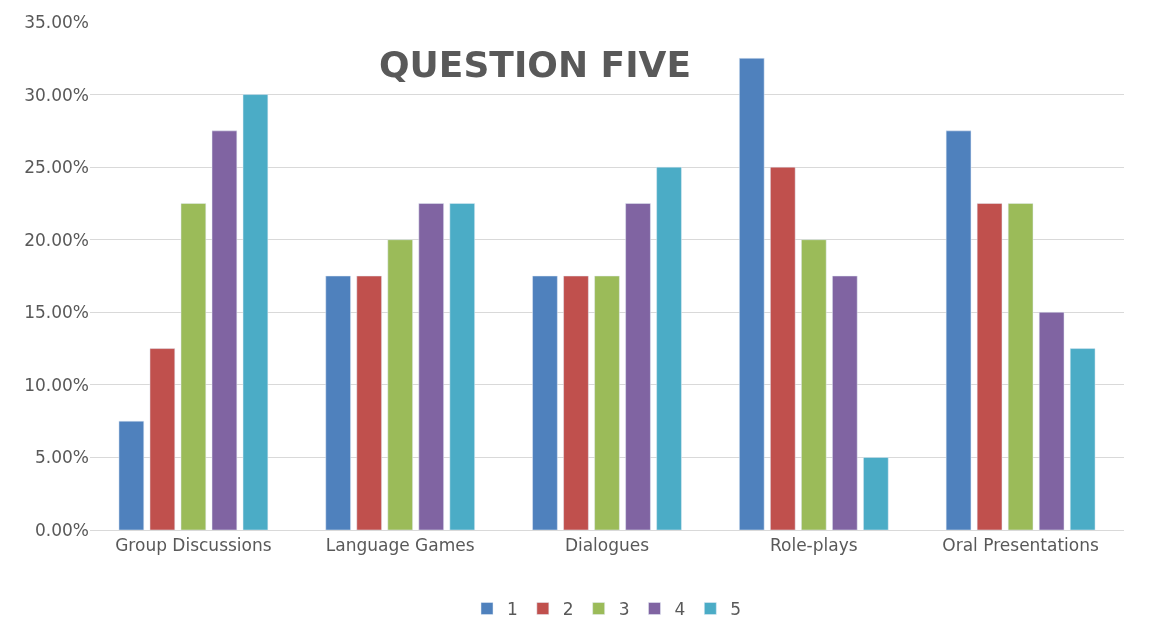 This screenshot has width=1154, height=639. Describe the element at coordinates (813, 545) in the screenshot. I see `x-tick-label: Role-plays` at that location.